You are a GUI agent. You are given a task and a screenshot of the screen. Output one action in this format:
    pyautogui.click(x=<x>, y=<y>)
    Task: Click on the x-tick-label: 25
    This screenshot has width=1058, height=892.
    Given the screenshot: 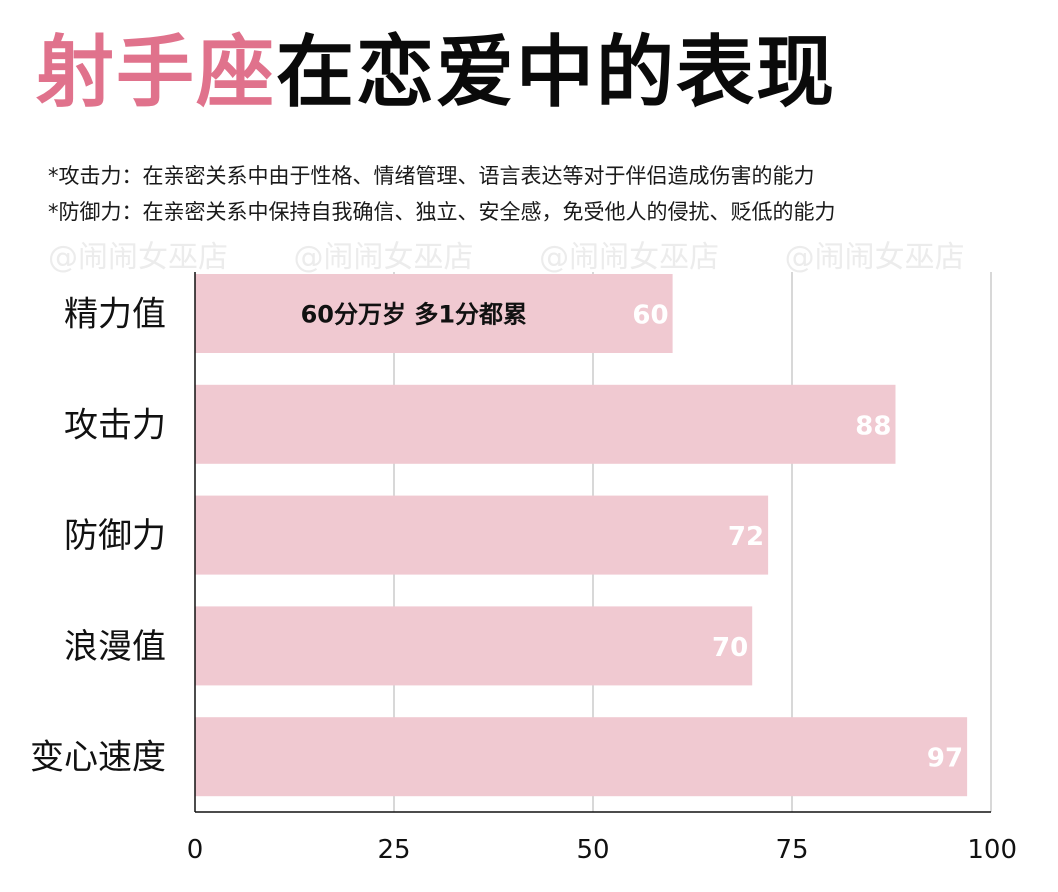 What is the action you would take?
    pyautogui.click(x=393, y=850)
    